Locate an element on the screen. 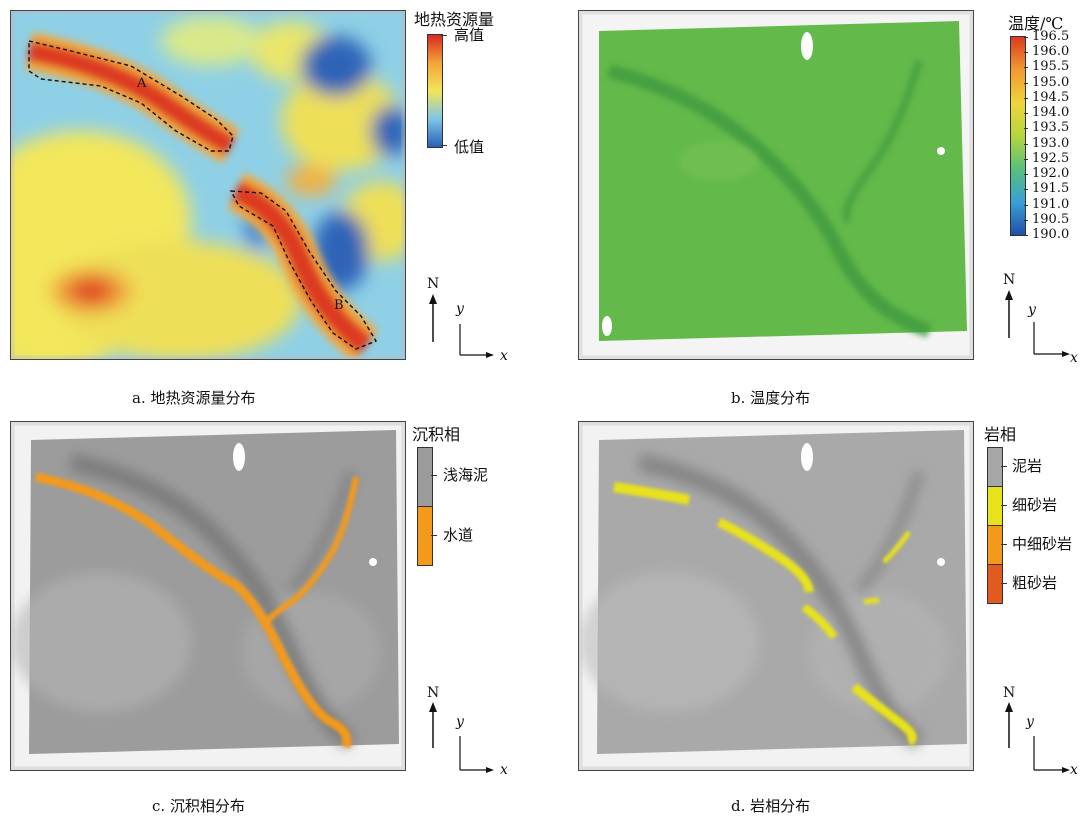 The width and height of the screenshot is (1086, 820). temperature-tick-label: 191.5 is located at coordinates (1051, 189).